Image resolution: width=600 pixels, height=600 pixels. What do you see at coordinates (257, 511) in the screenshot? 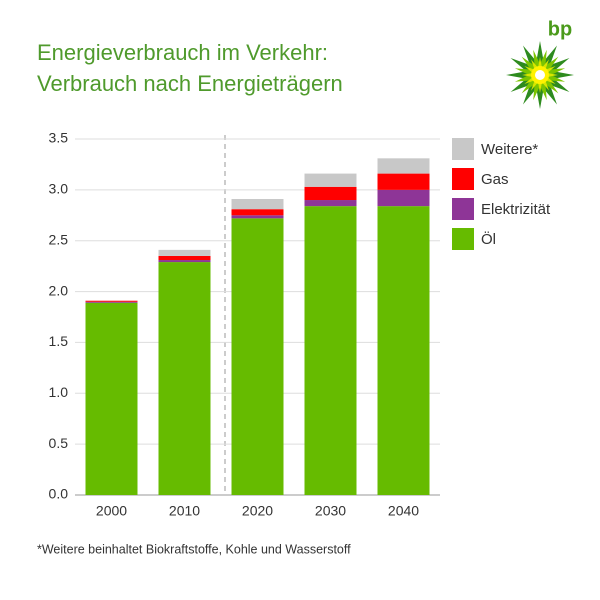
I see `x-tick-label: 2020` at bounding box center [257, 511].